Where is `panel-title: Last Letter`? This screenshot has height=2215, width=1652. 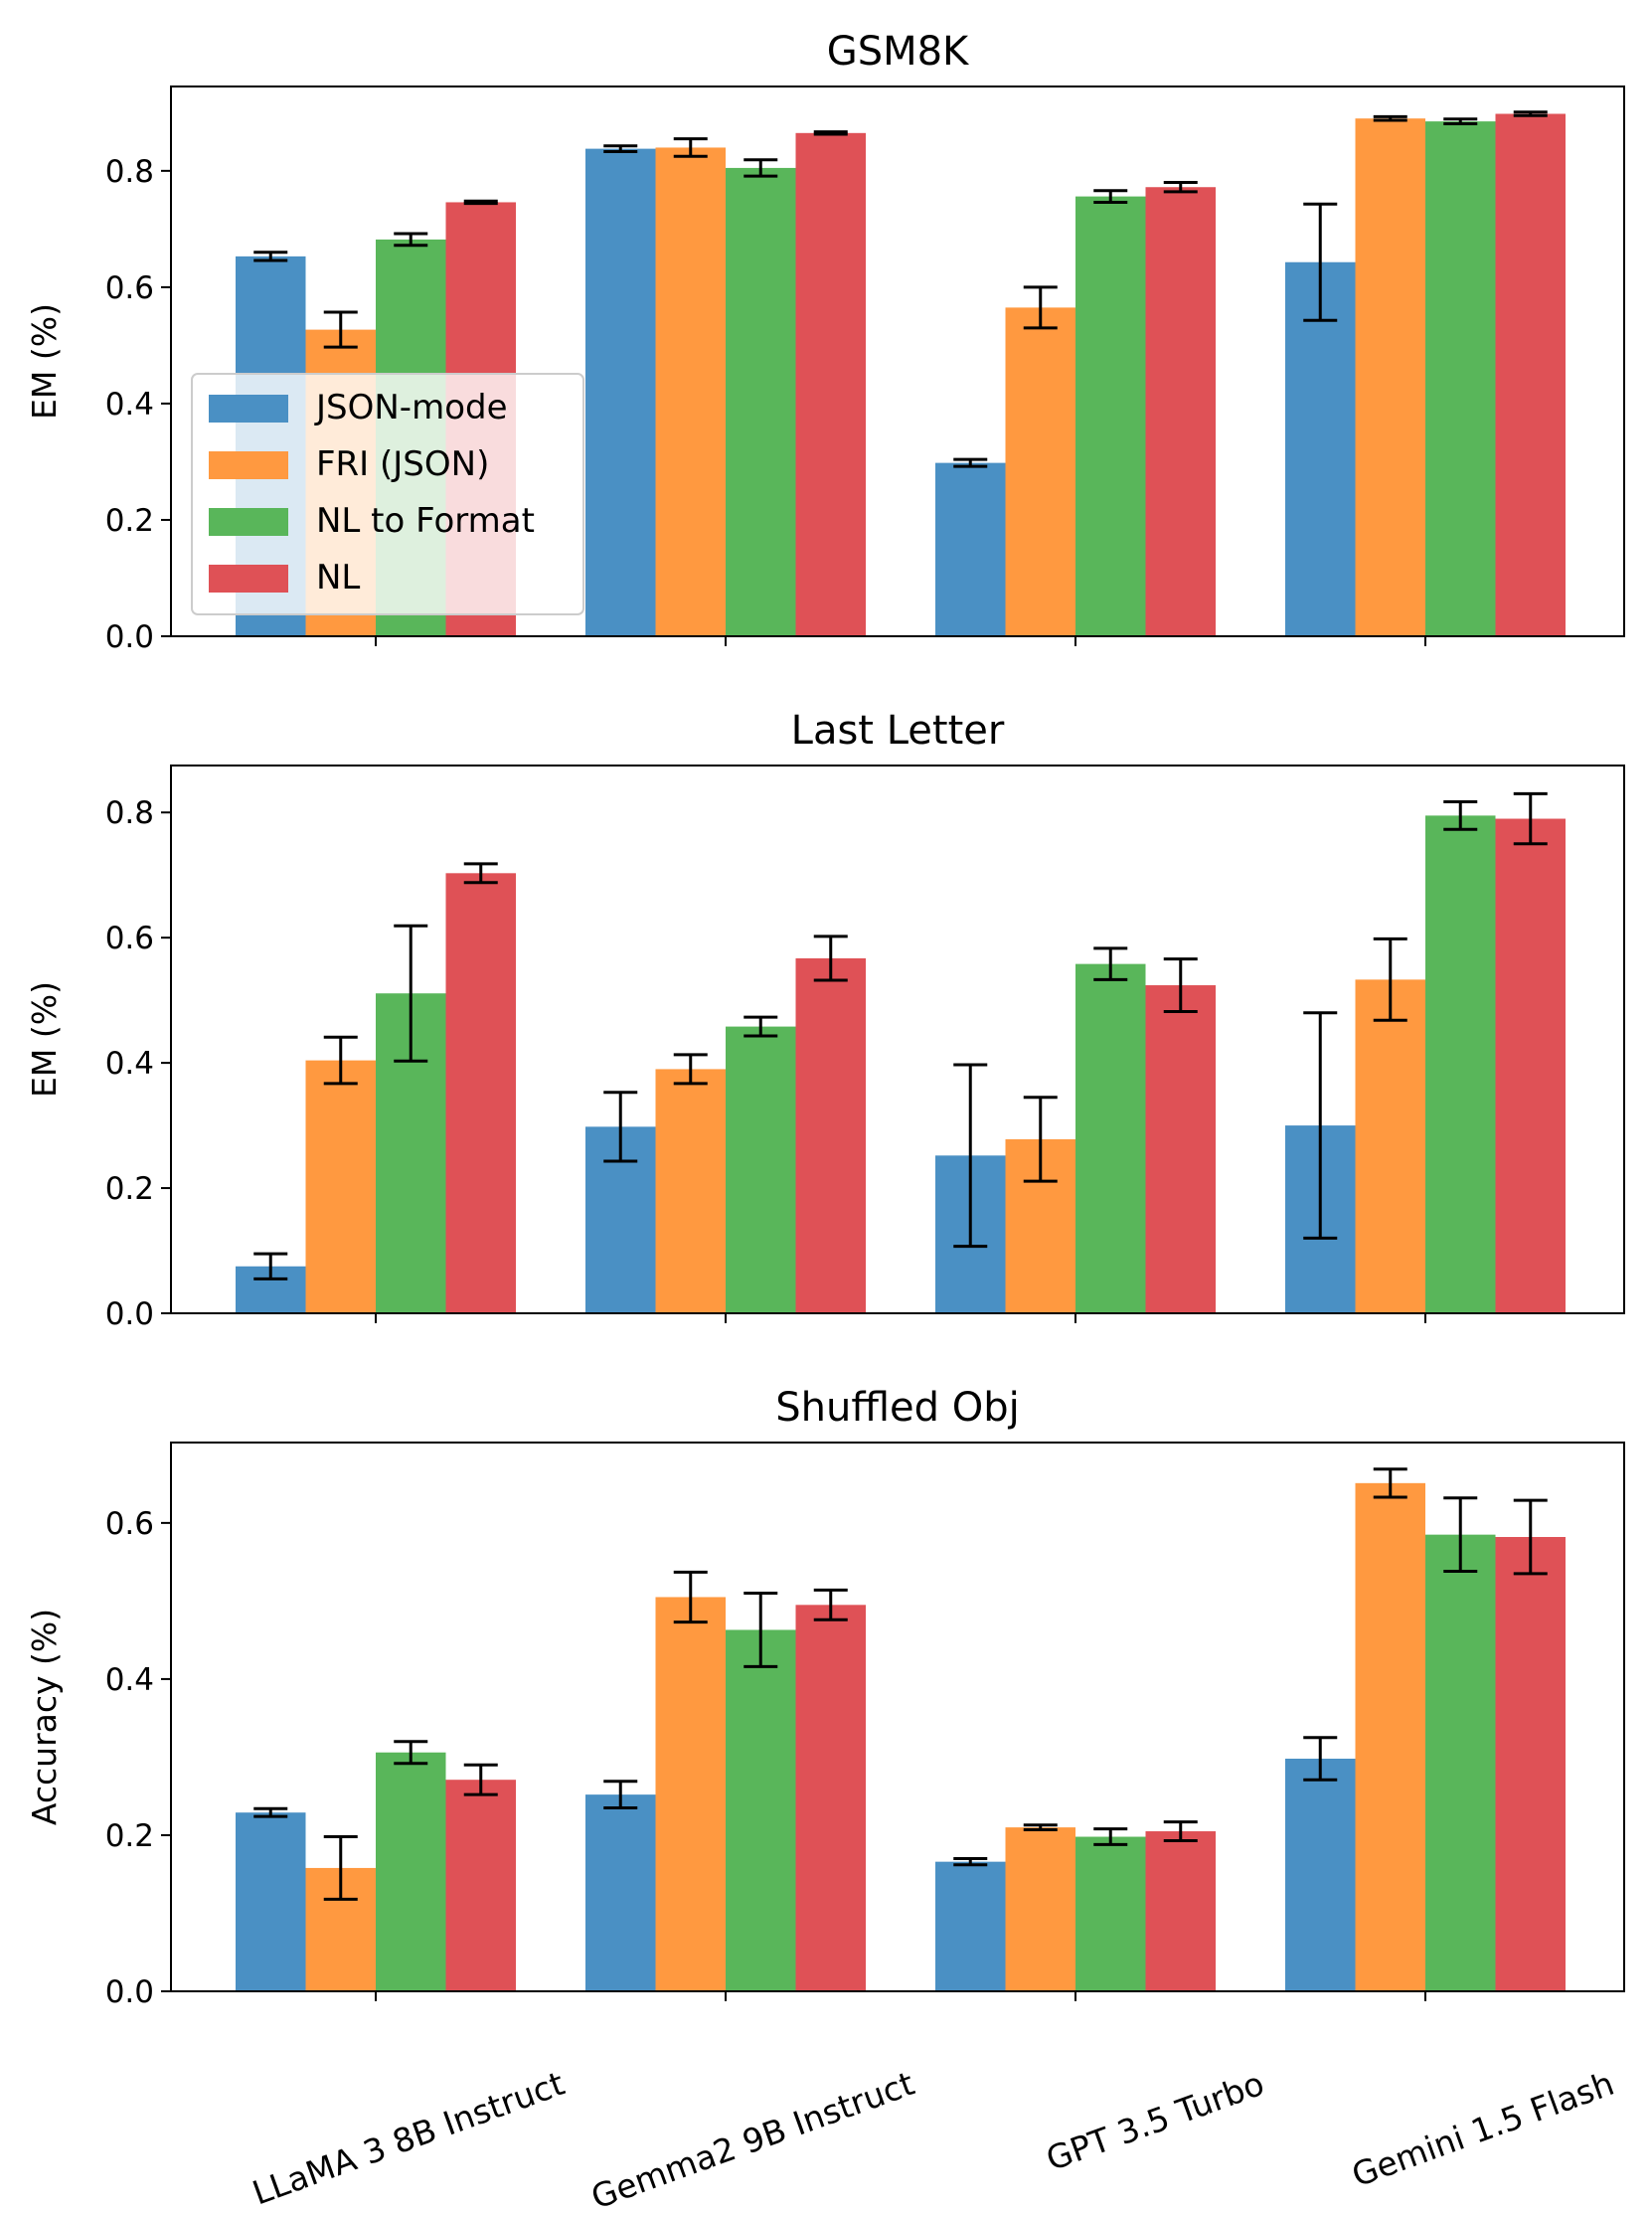 panel-title: Last Letter is located at coordinates (898, 731).